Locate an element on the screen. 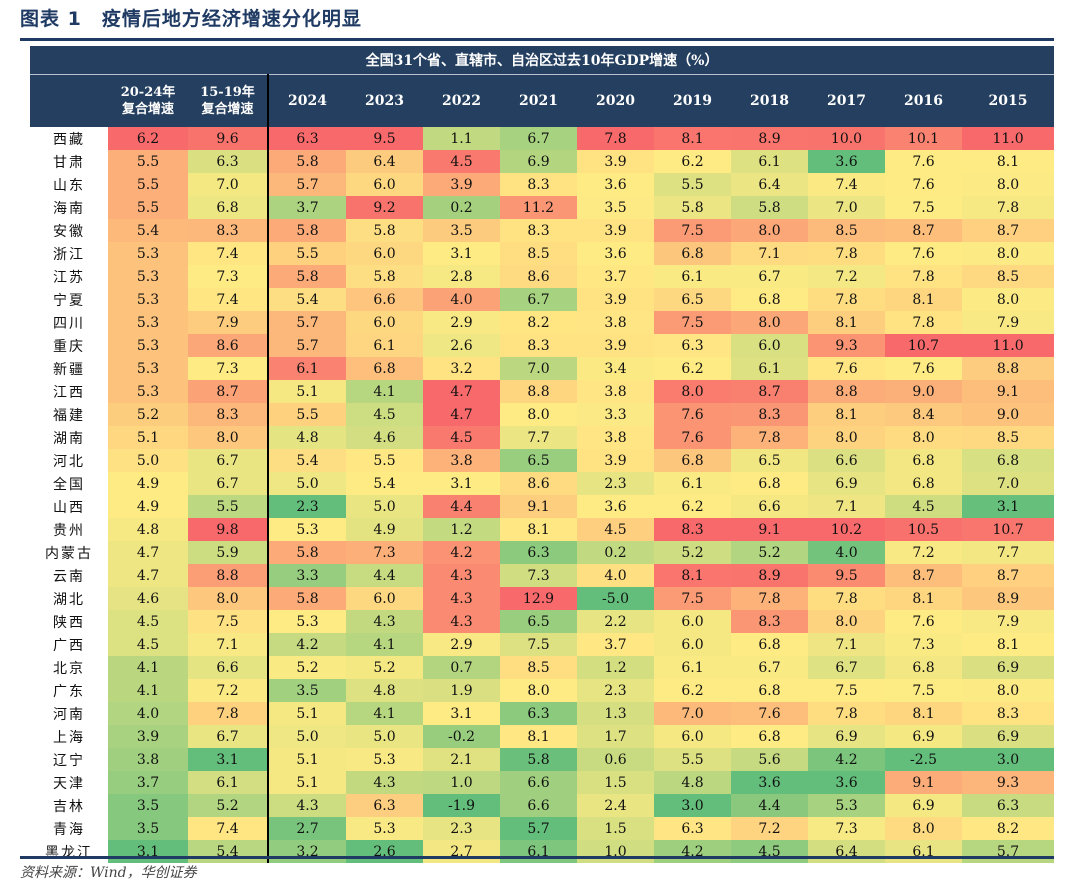 The height and width of the screenshot is (888, 1080). value-cell: 3.6 is located at coordinates (769, 782).